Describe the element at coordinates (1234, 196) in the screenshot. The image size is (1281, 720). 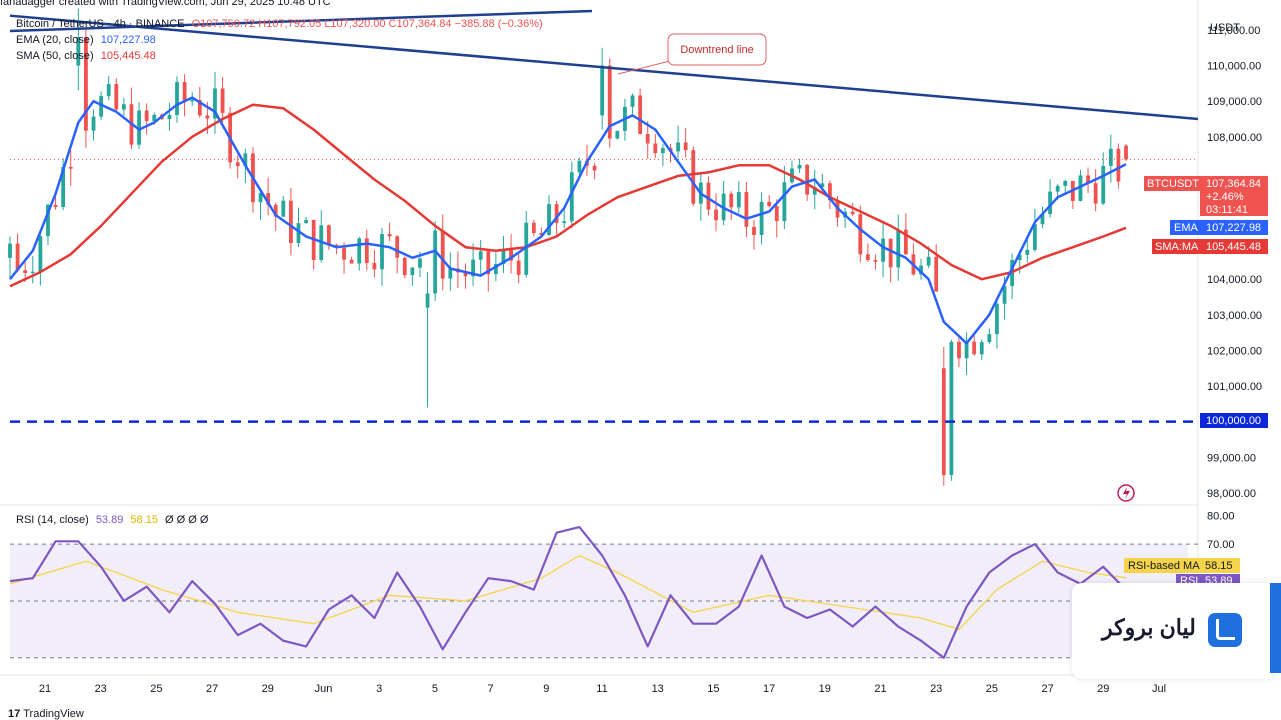
I see `last-price-tag-bg` at that location.